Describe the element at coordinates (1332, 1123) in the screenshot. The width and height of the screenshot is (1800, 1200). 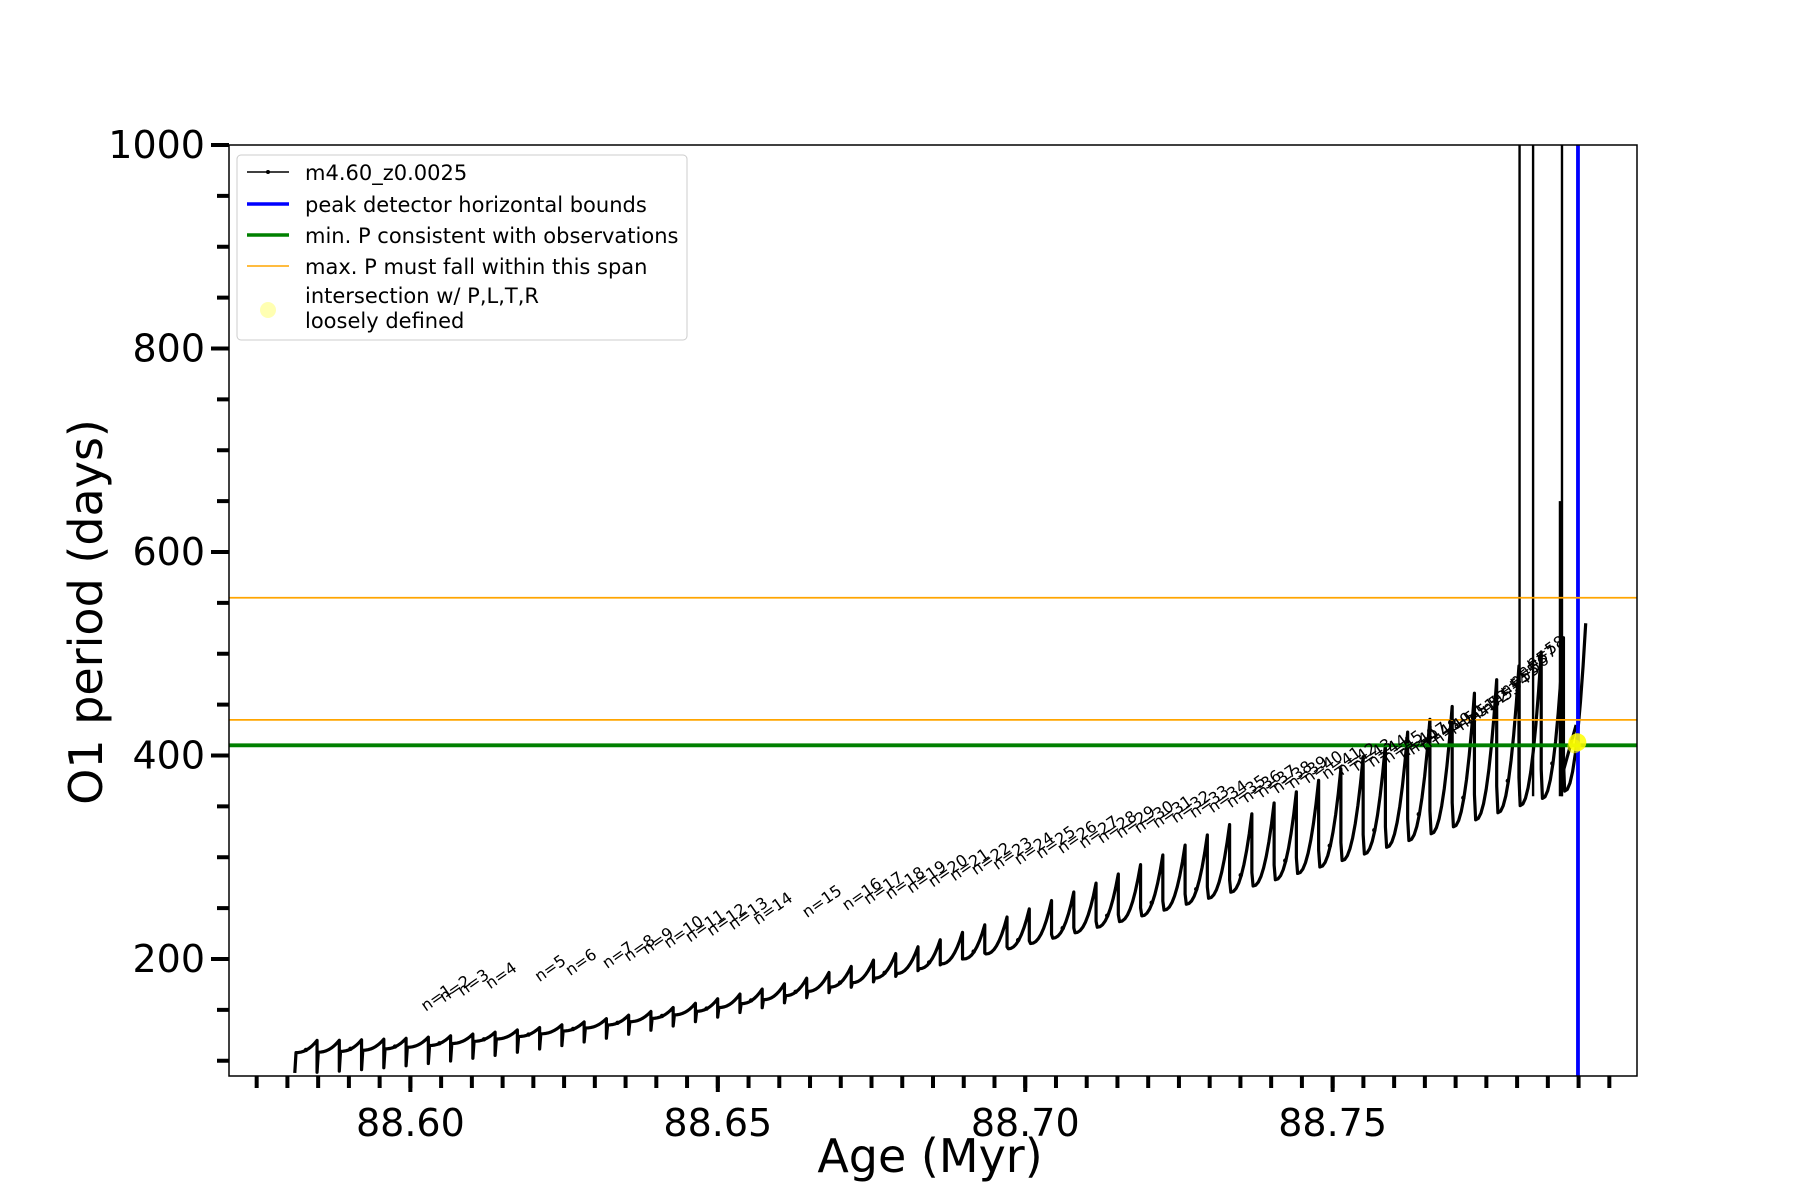
I see `x-tick-label: 88.75` at that location.